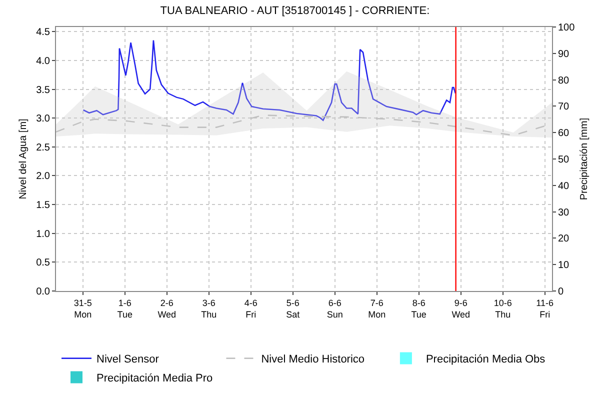 The height and width of the screenshot is (404, 590). Describe the element at coordinates (564, 134) in the screenshot. I see `y2-tick-label: 60` at that location.